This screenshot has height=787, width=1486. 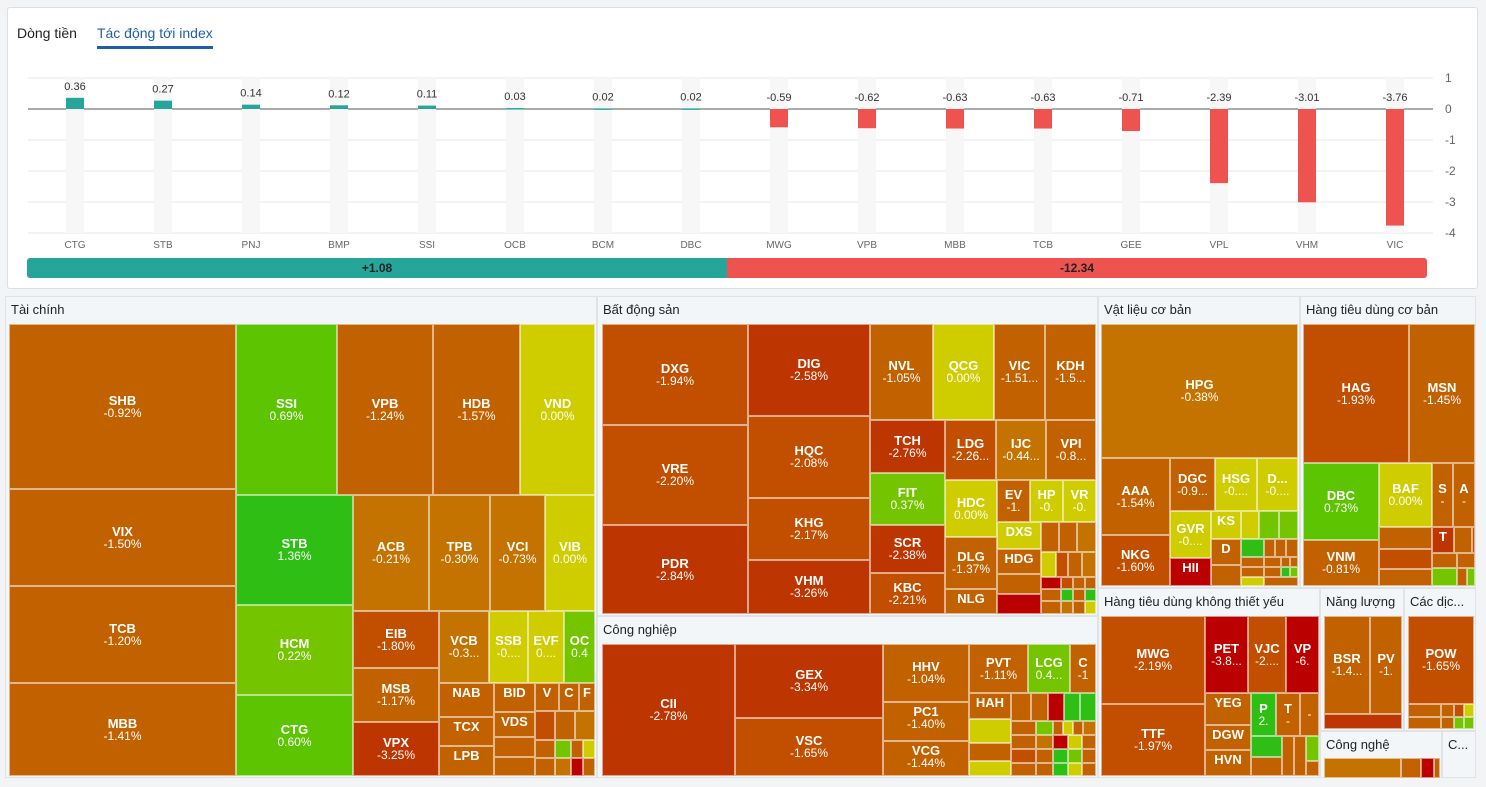 What do you see at coordinates (809, 370) in the screenshot?
I see `tile-dig: DIG -2.58%` at bounding box center [809, 370].